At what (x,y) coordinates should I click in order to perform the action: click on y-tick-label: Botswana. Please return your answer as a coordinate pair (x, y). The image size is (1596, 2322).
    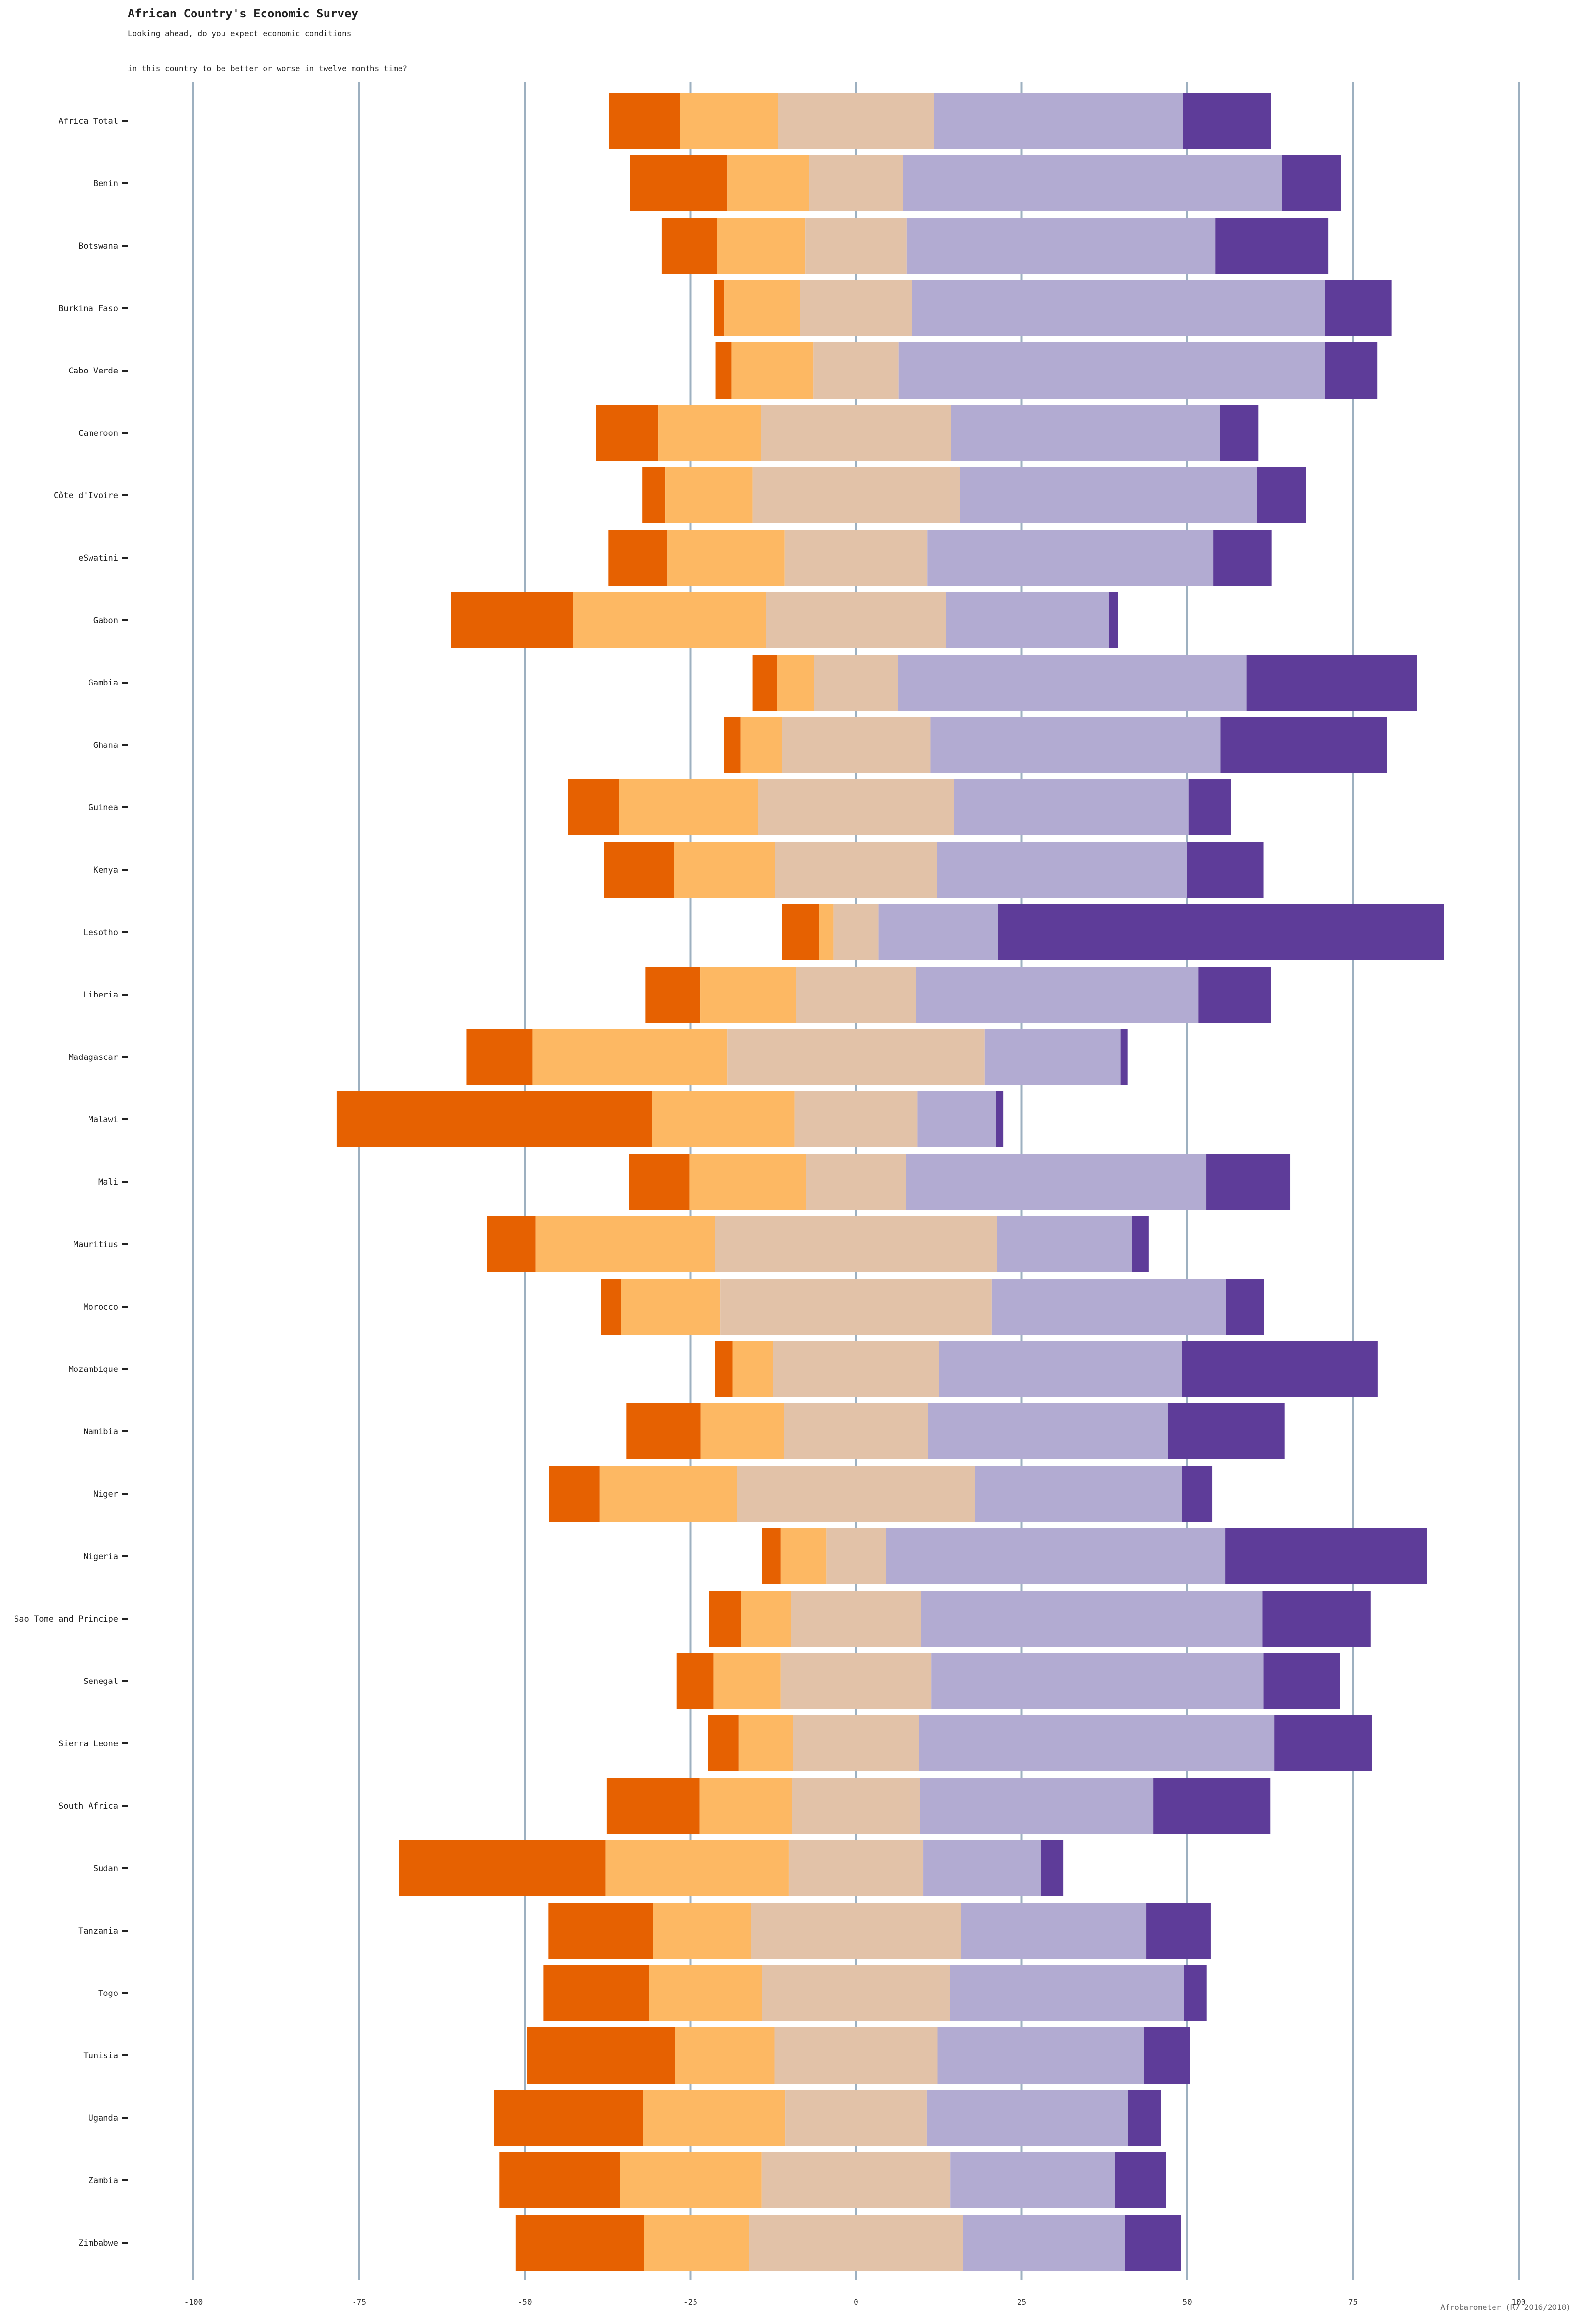
    Looking at the image, I should click on (98, 246).